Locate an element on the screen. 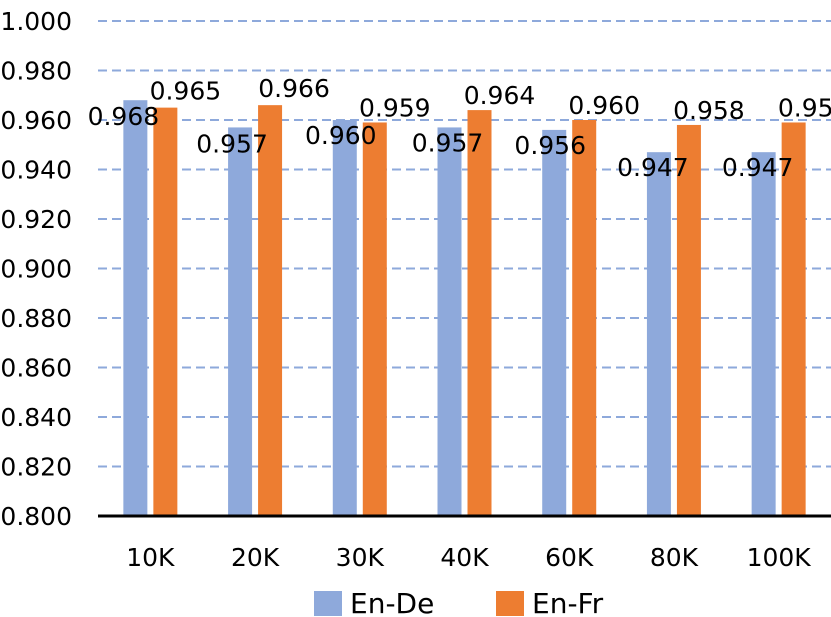 The height and width of the screenshot is (617, 831). bar-en-de-60k is located at coordinates (554, 322).